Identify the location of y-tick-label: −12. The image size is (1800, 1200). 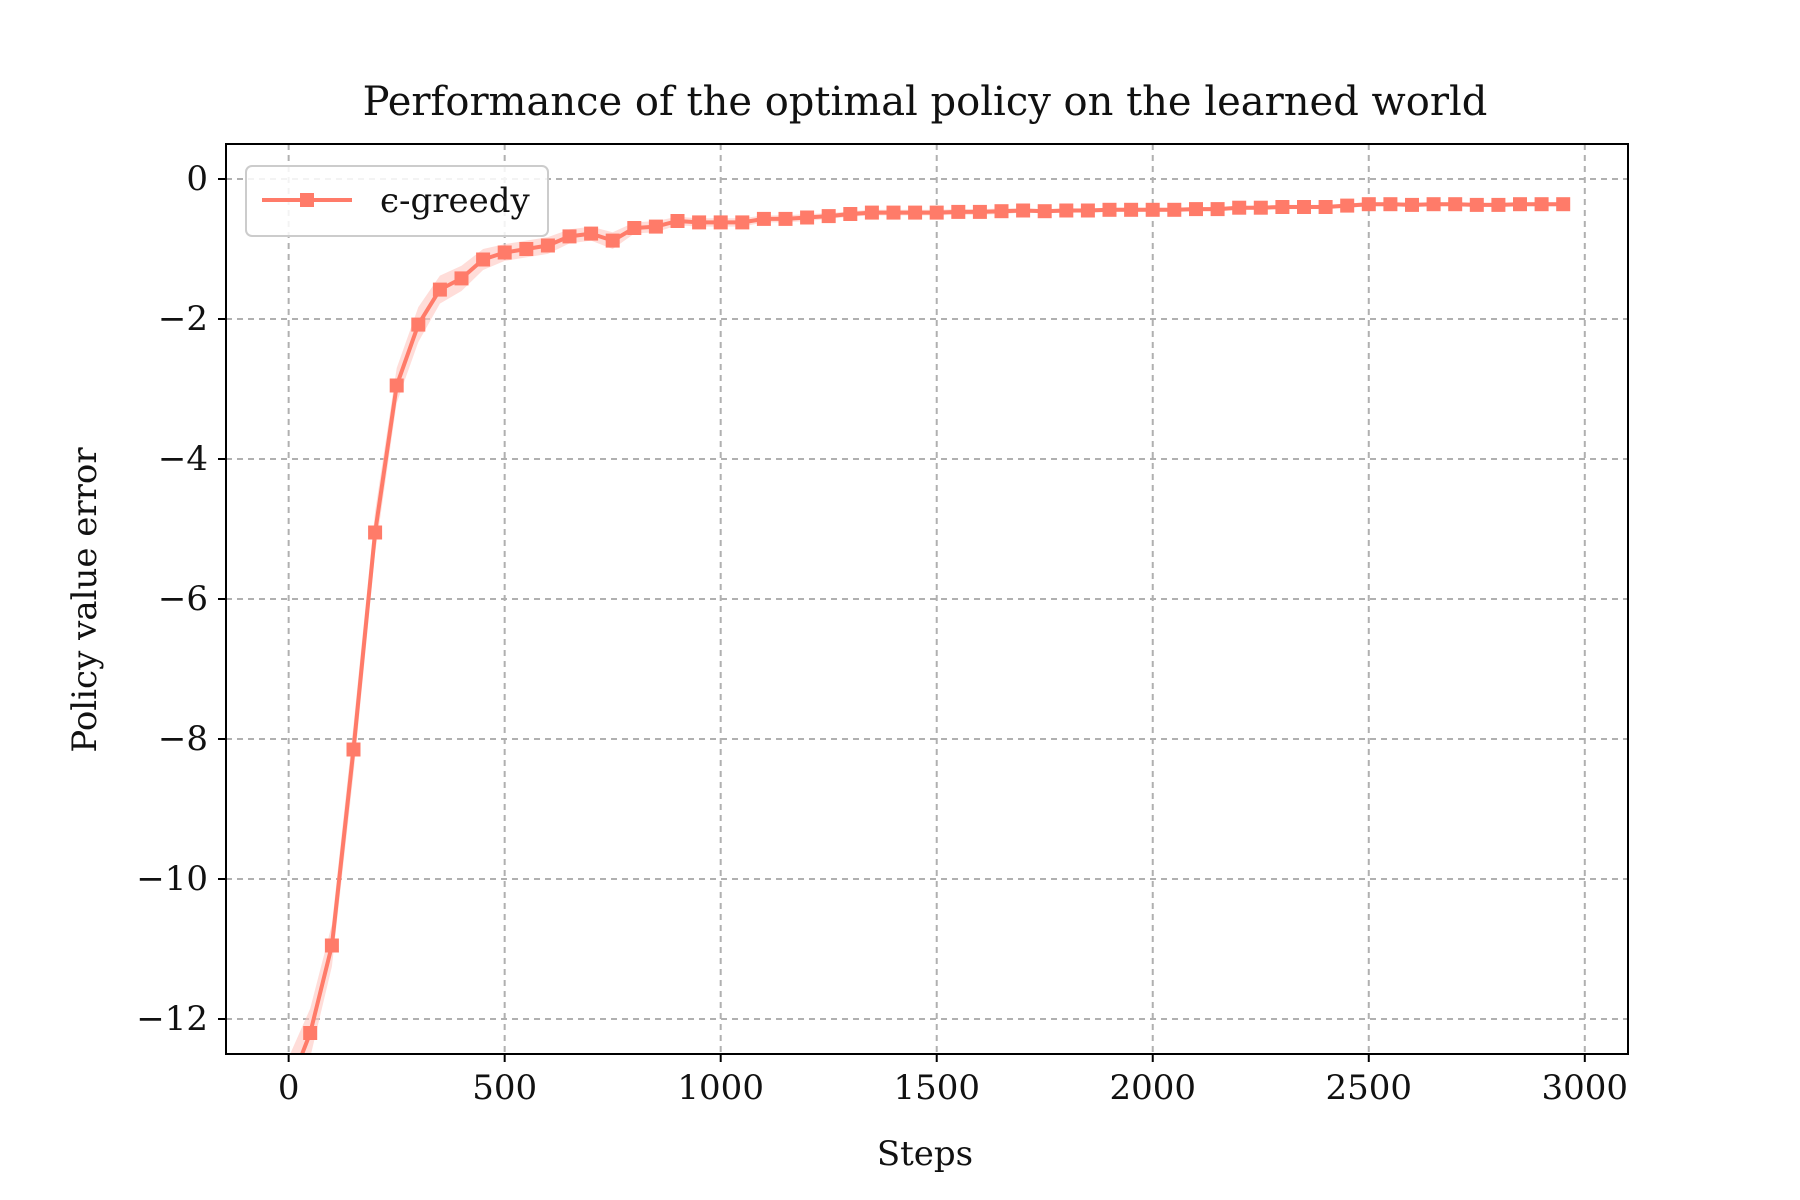
(172, 1019).